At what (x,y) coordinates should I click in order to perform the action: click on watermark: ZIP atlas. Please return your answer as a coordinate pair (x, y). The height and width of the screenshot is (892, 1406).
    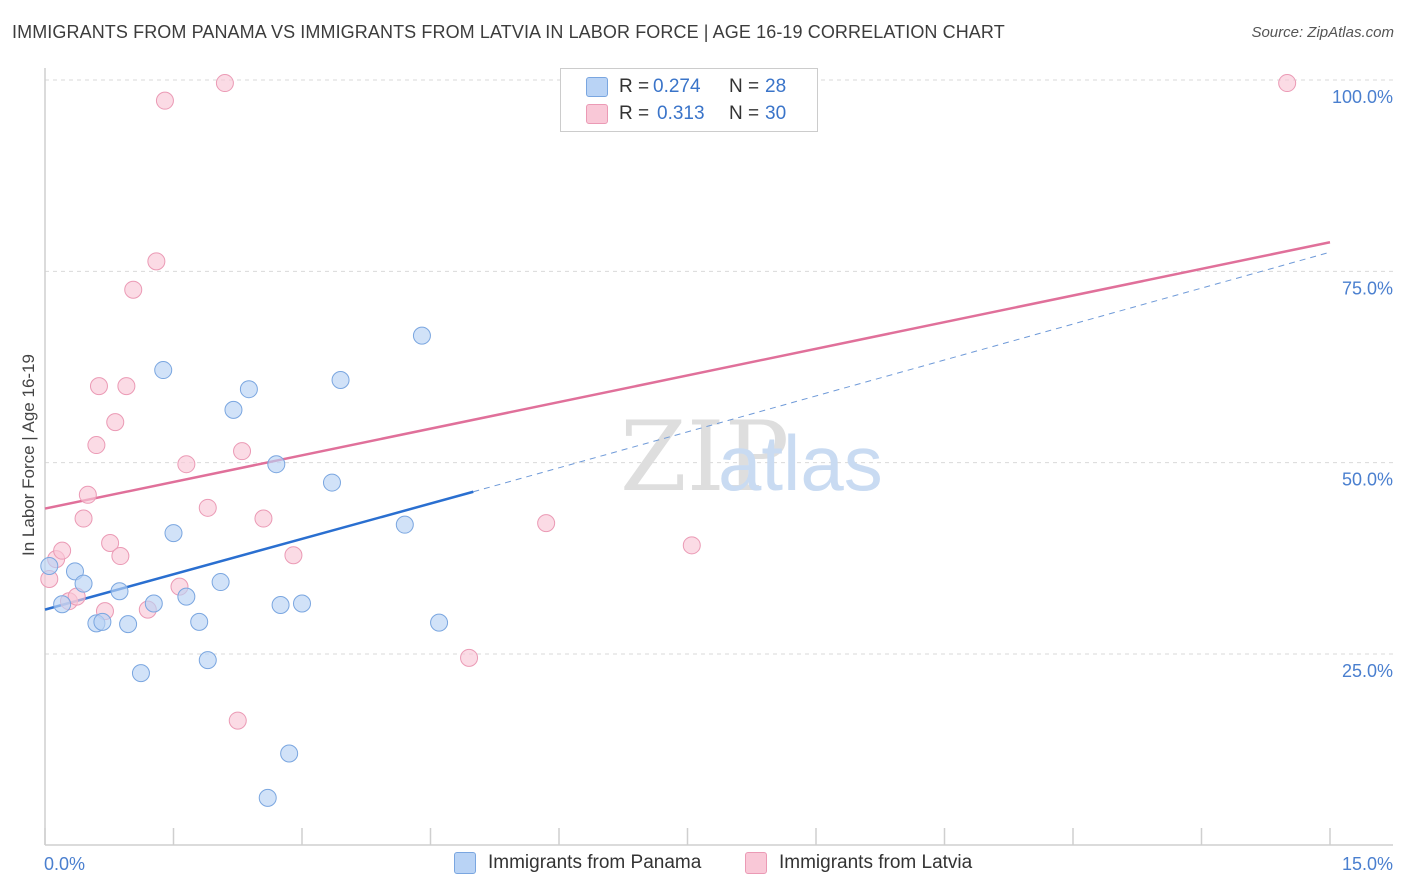
    Looking at the image, I should click on (751, 457).